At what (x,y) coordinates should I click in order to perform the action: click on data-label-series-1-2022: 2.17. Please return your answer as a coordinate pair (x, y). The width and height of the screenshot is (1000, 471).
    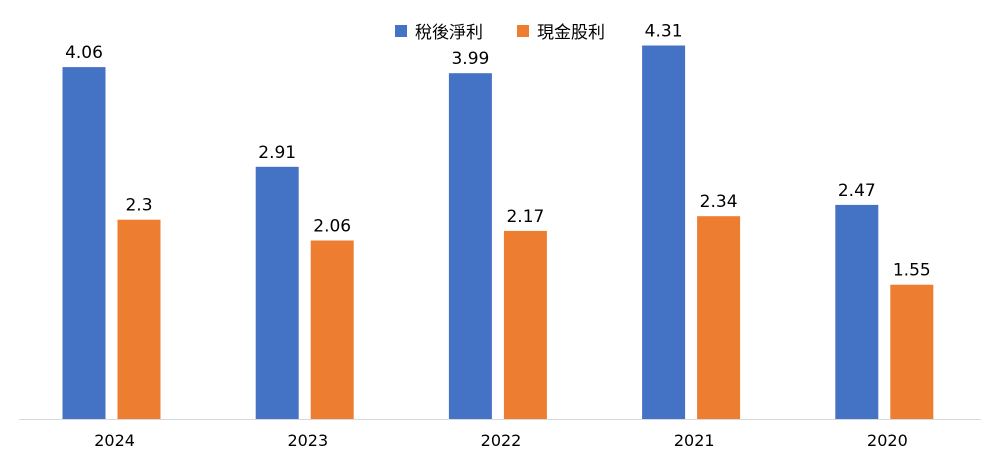
    Looking at the image, I should click on (525, 217).